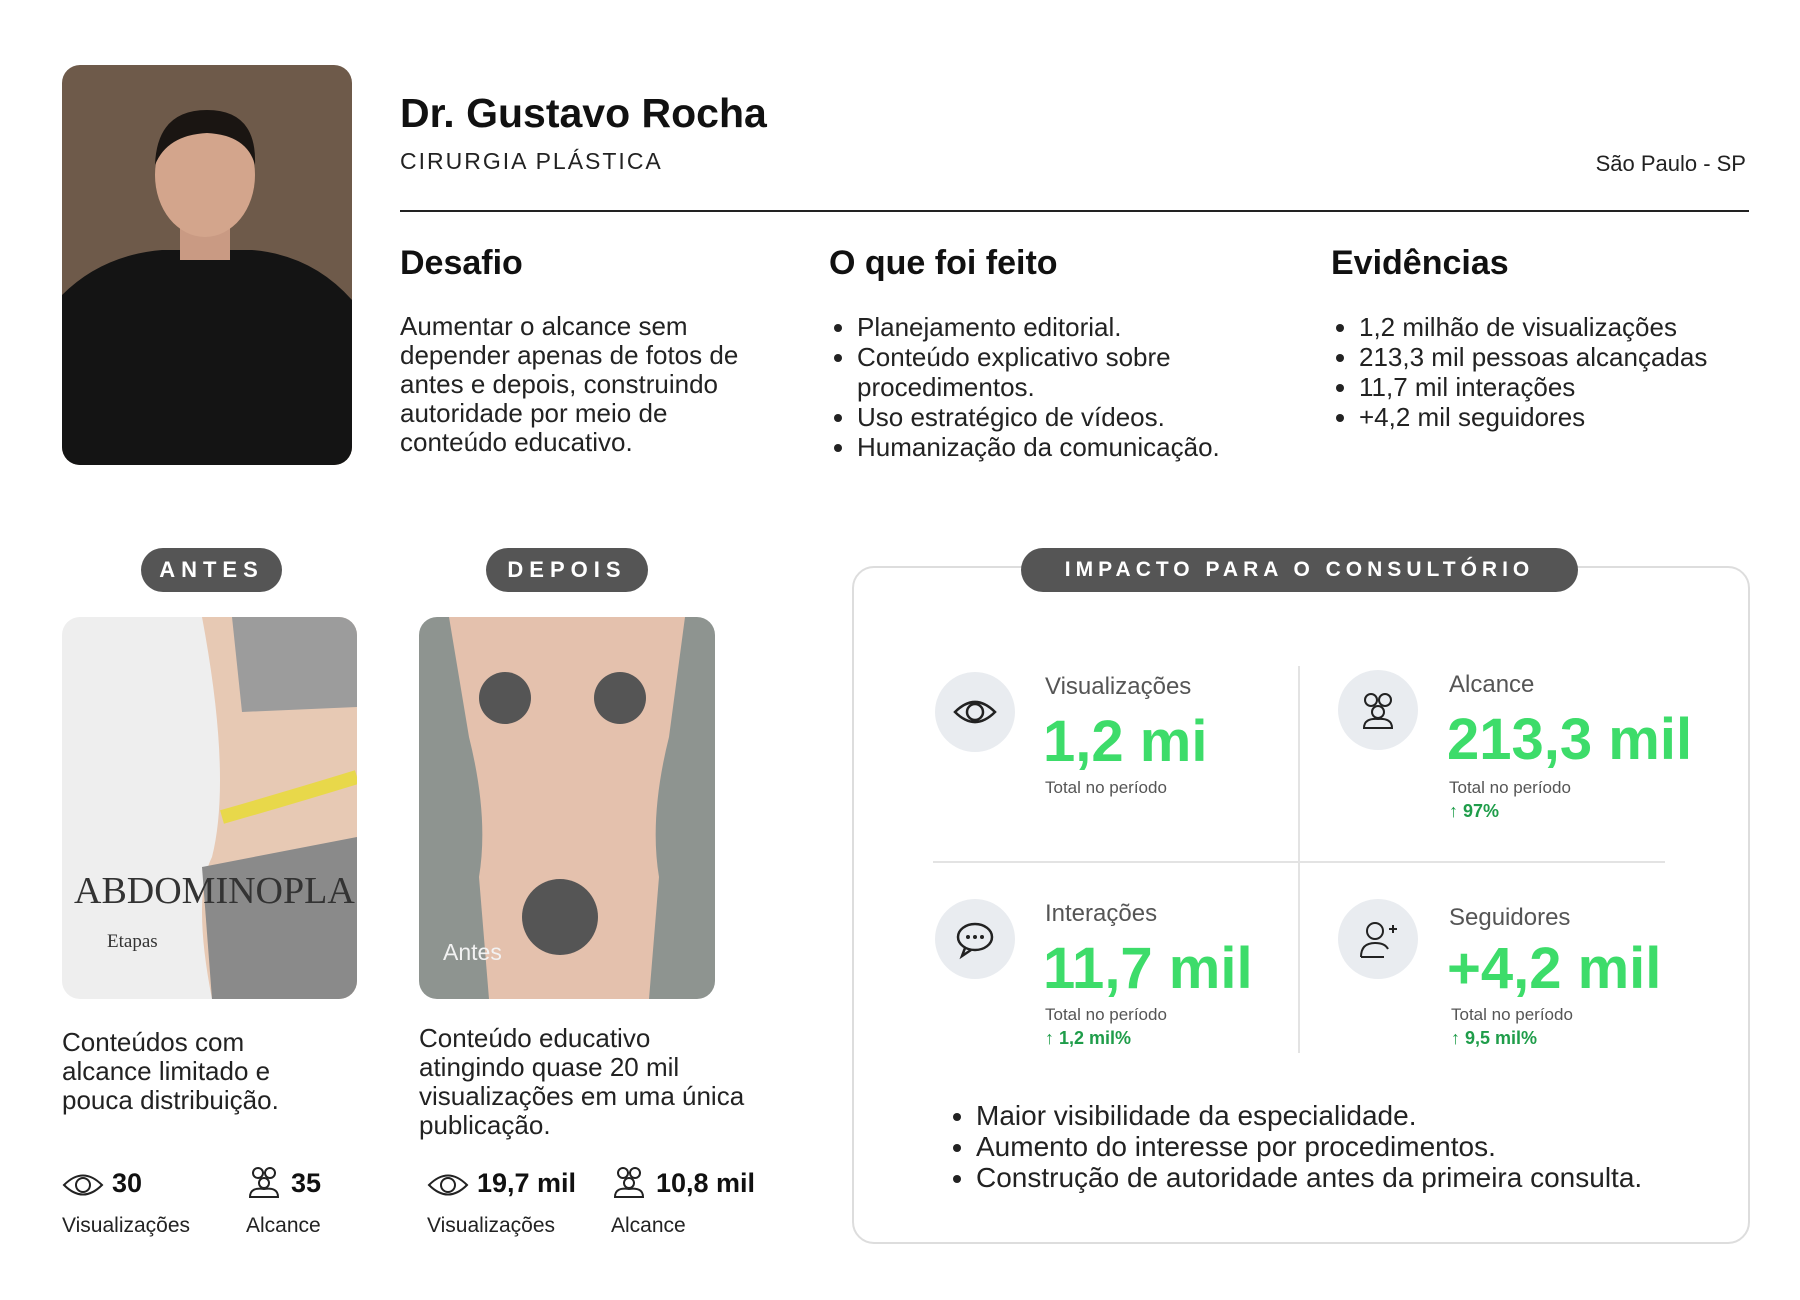  What do you see at coordinates (567, 570) in the screenshot?
I see `badge: DEPOIS` at bounding box center [567, 570].